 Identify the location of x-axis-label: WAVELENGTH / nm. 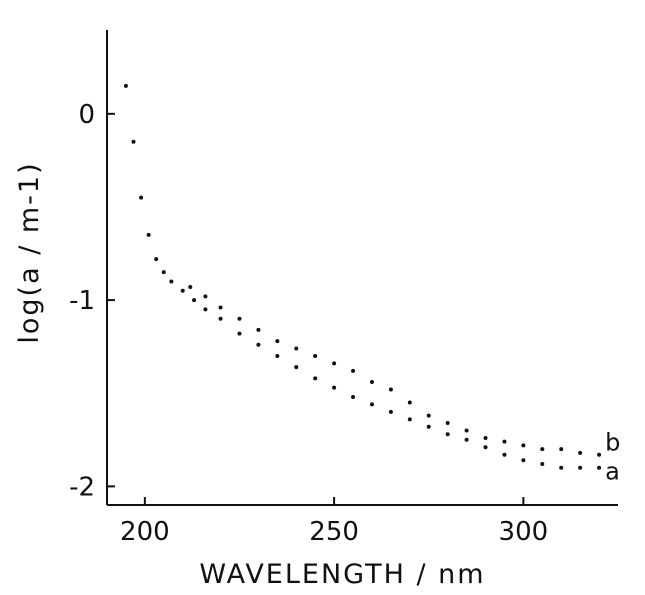
(342, 574).